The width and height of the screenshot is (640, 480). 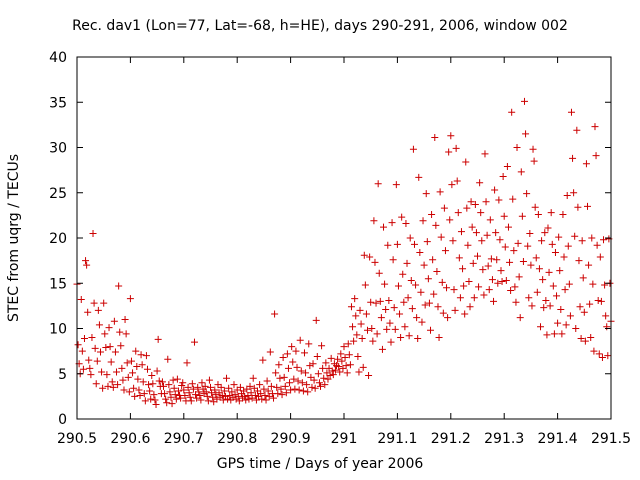 What do you see at coordinates (58, 330) in the screenshot?
I see `y-tick-label: 10` at bounding box center [58, 330].